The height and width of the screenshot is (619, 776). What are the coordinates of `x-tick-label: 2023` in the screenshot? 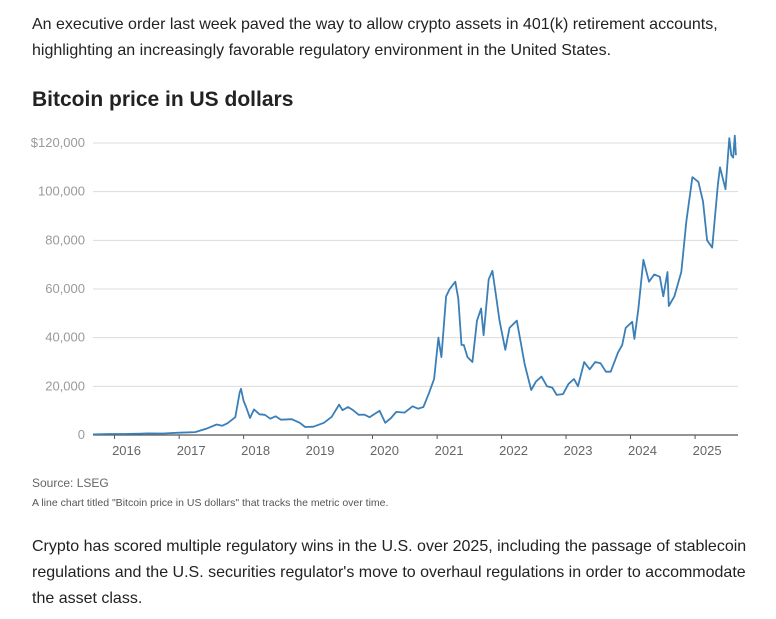 It's located at (578, 450).